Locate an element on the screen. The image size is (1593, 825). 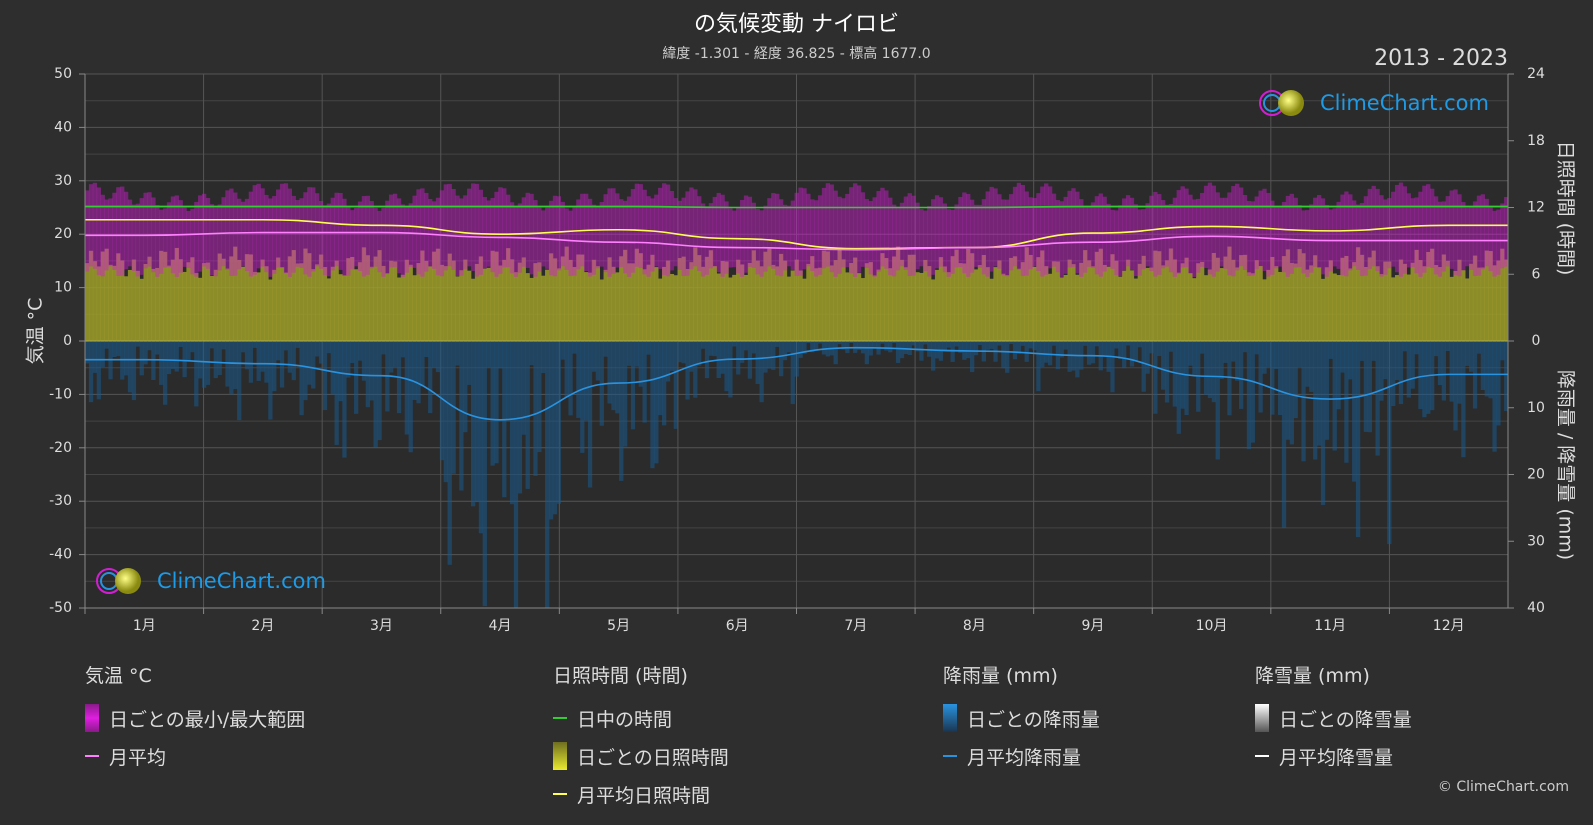
right-tick-label: 20 is located at coordinates (1536, 475).